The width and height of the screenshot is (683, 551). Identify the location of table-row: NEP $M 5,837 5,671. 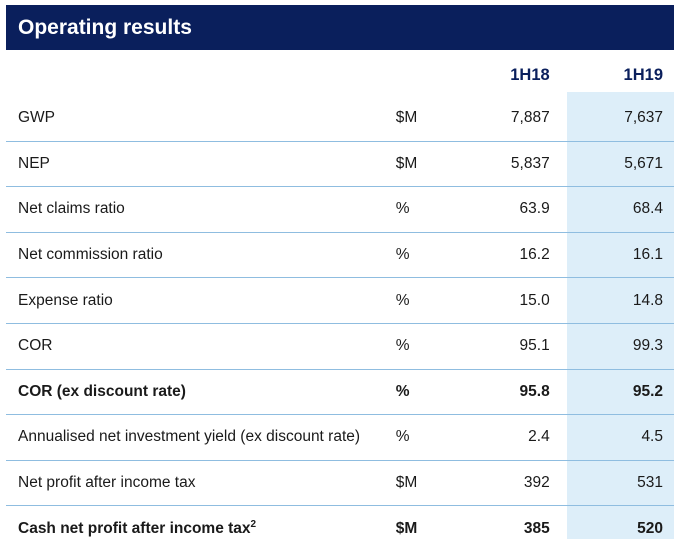
(340, 164).